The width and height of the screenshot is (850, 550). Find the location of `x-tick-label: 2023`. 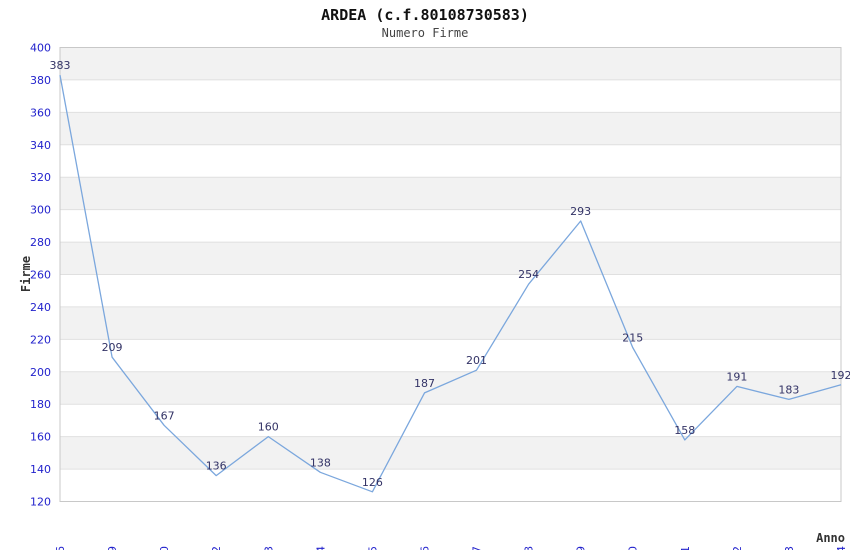

x-tick-label: 2023 is located at coordinates (789, 548).